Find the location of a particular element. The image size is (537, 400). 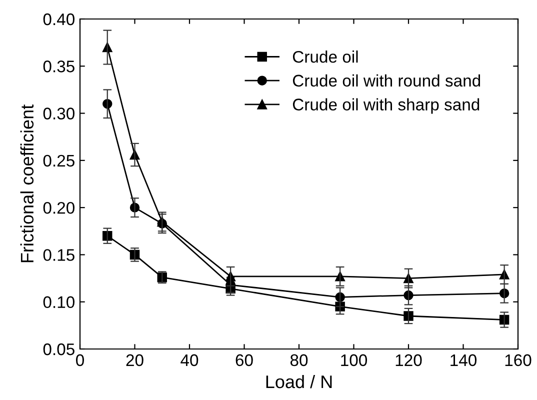

y-tick-label: 0.30 is located at coordinates (58, 114).